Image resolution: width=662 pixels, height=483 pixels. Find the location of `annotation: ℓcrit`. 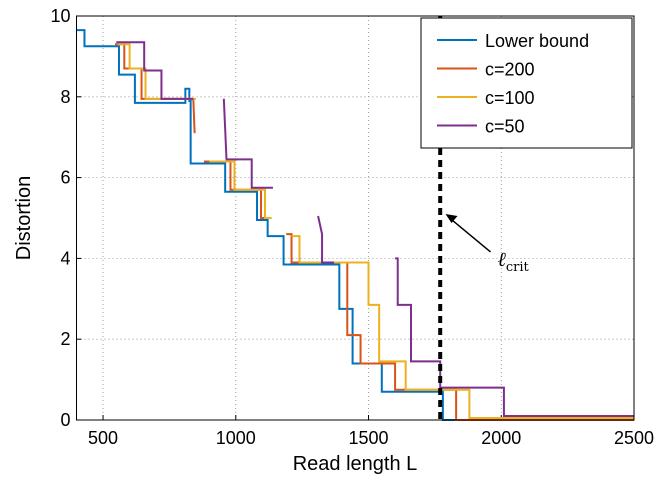

annotation: ℓcrit is located at coordinates (514, 261).